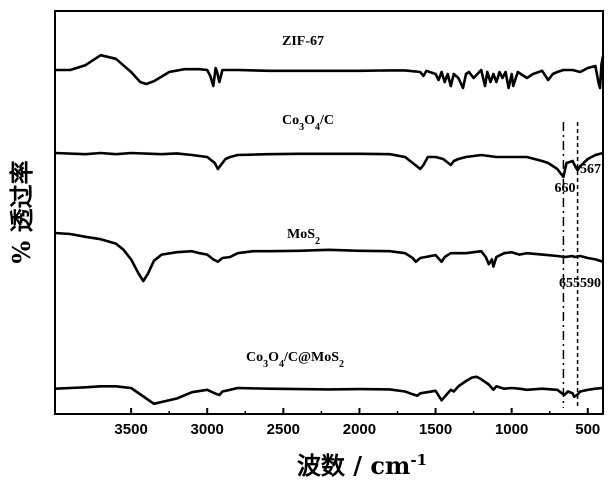 The width and height of the screenshot is (611, 493). What do you see at coordinates (130, 429) in the screenshot?
I see `x-tick-label: 3500` at bounding box center [130, 429].